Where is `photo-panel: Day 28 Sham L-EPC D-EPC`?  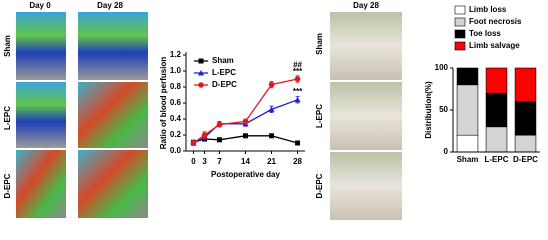
photo-panel: Day 28 Sham L-EPC D-EPC is located at coordinates (358, 110).